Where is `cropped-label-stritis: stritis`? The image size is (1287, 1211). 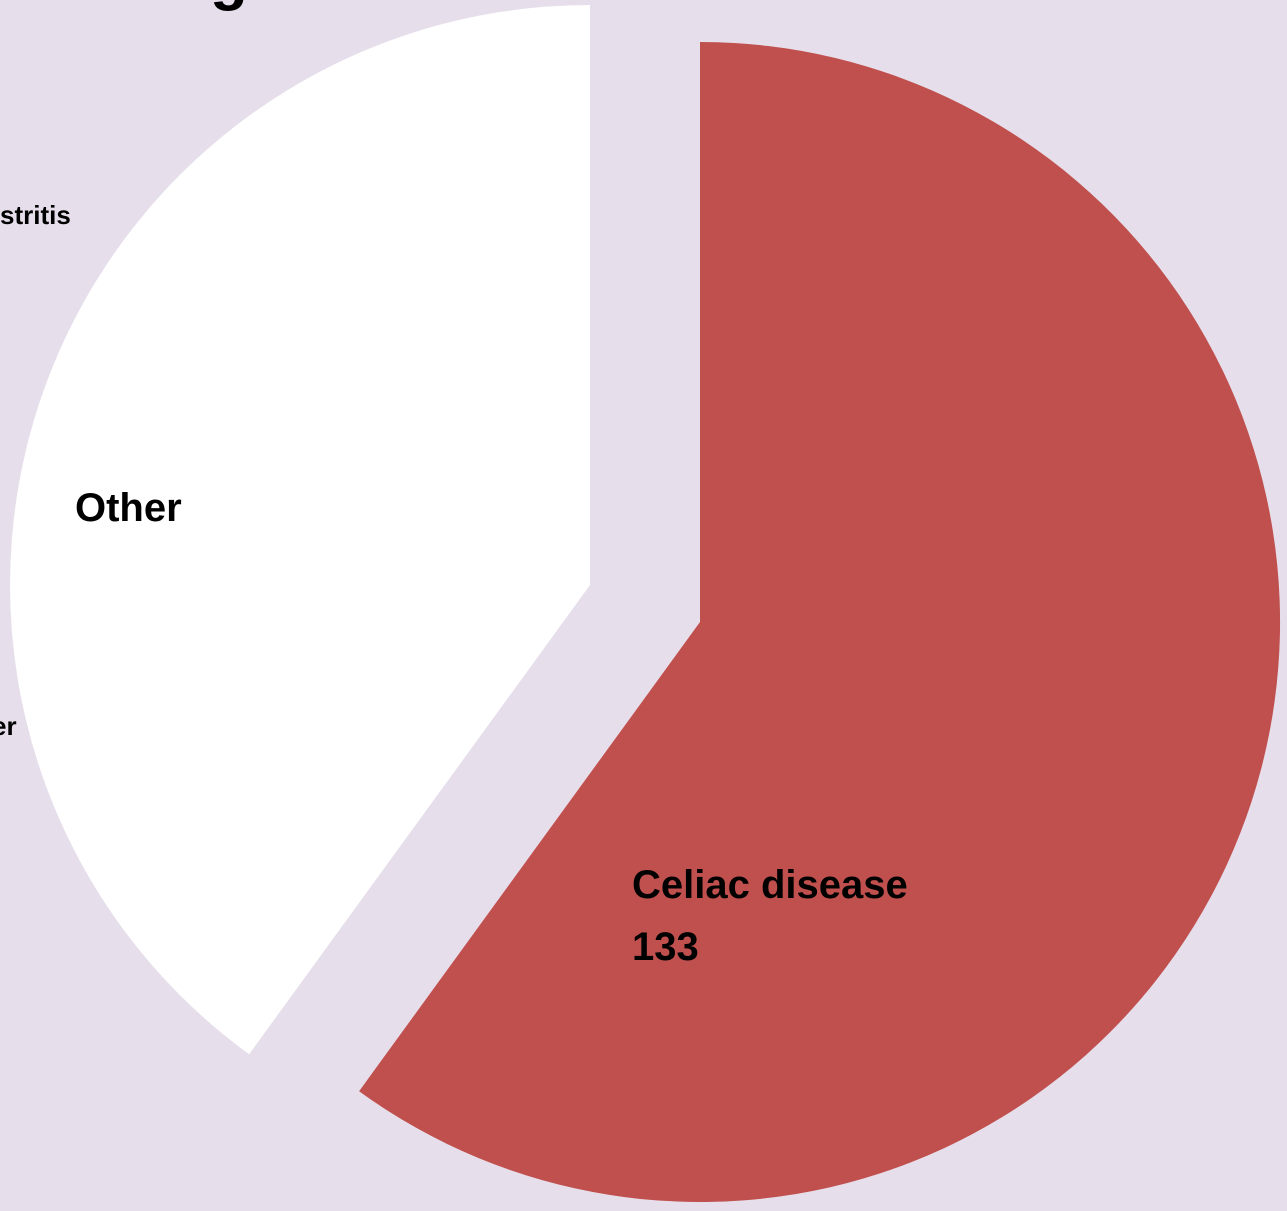 cropped-label-stritis: stritis is located at coordinates (35, 215).